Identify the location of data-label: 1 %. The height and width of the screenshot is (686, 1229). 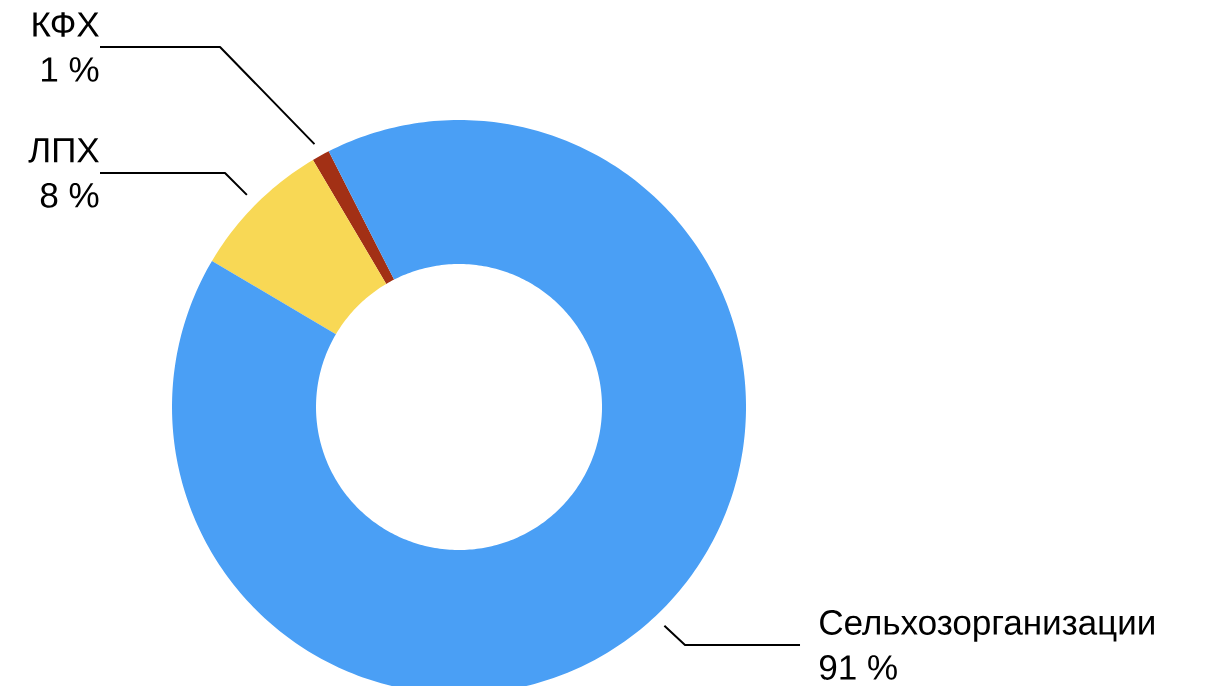
(70, 69).